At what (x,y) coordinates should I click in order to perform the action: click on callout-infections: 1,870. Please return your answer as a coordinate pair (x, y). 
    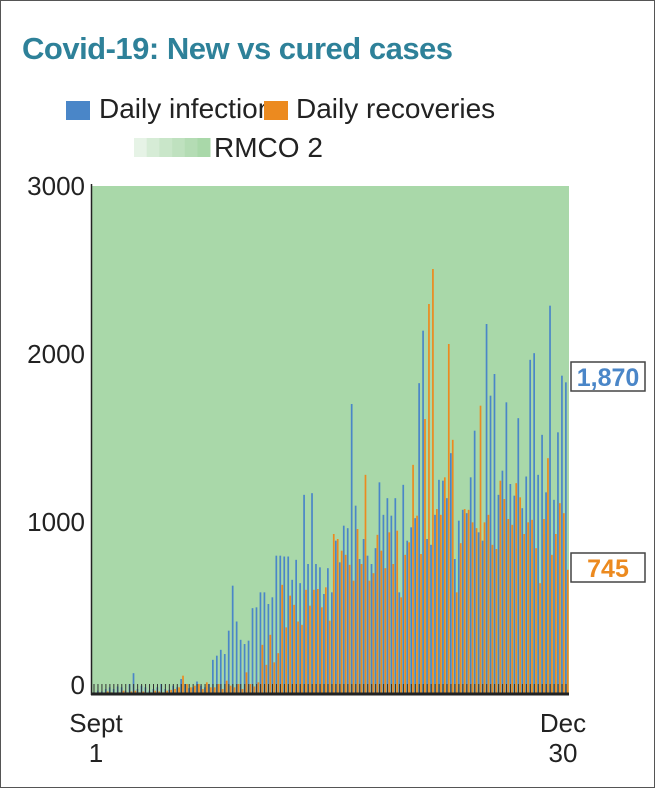
    Looking at the image, I should click on (608, 378).